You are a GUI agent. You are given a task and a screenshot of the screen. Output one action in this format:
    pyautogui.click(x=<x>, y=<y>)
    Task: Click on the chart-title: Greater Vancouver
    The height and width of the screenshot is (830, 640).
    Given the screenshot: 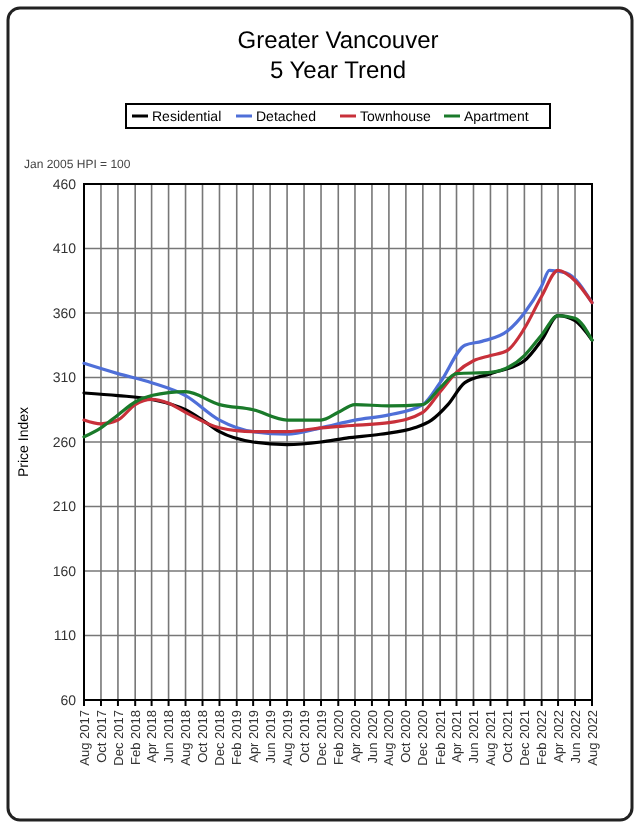 What is the action you would take?
    pyautogui.click(x=338, y=40)
    